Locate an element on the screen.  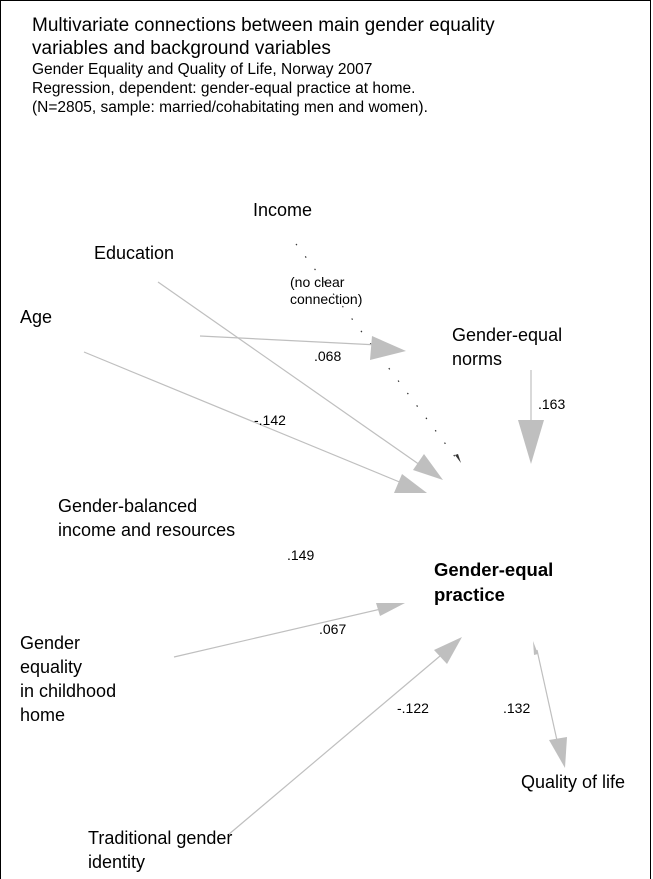
node-norms-line-2: norms is located at coordinates (477, 359).